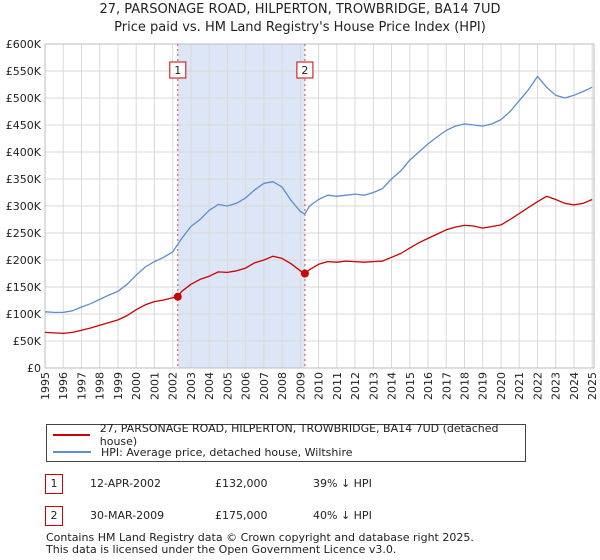  What do you see at coordinates (34, 368) in the screenshot?
I see `y-tick-label: £0` at bounding box center [34, 368].